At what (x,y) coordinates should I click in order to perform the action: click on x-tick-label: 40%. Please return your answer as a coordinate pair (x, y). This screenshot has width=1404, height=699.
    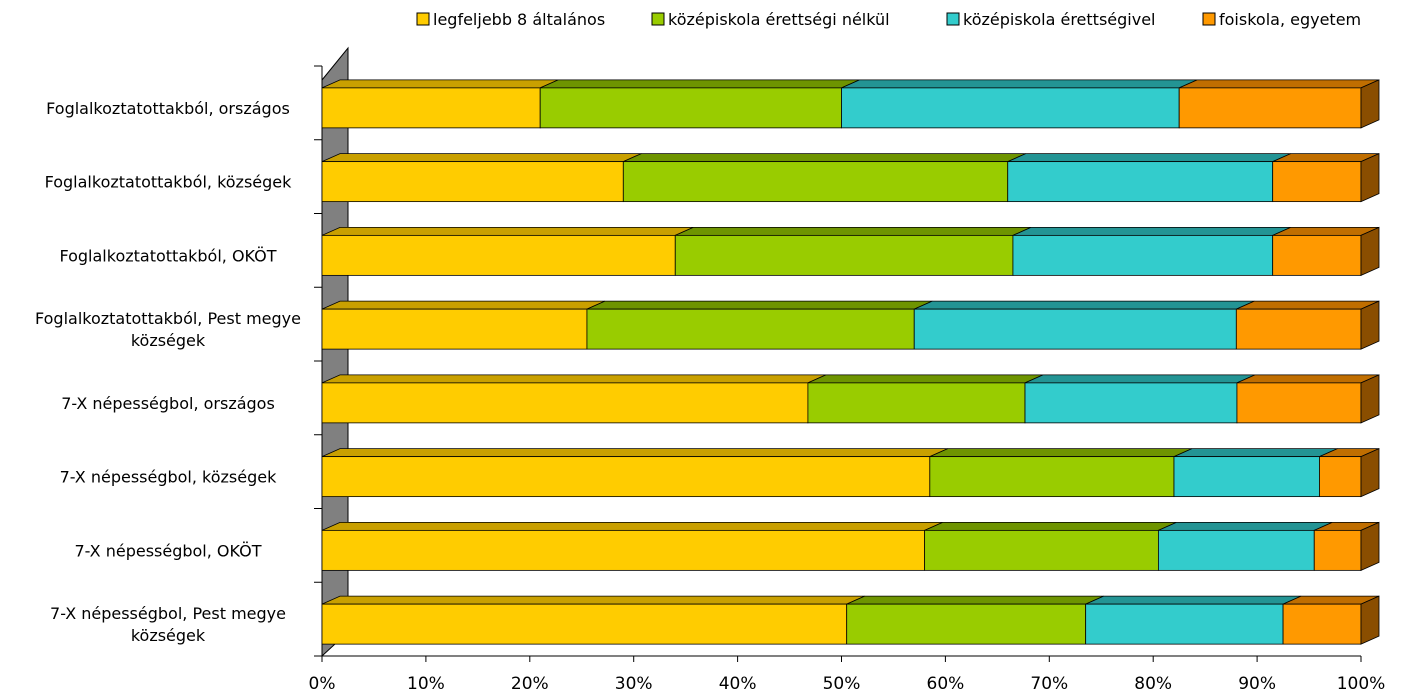
    Looking at the image, I should click on (738, 684).